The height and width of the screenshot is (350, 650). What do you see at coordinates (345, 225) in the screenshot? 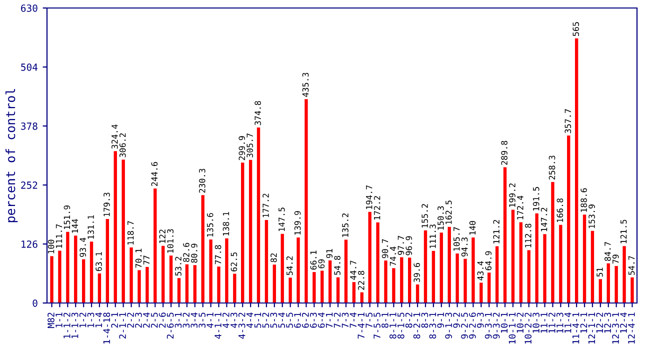
I see `data-label: 135.2` at bounding box center [345, 225].